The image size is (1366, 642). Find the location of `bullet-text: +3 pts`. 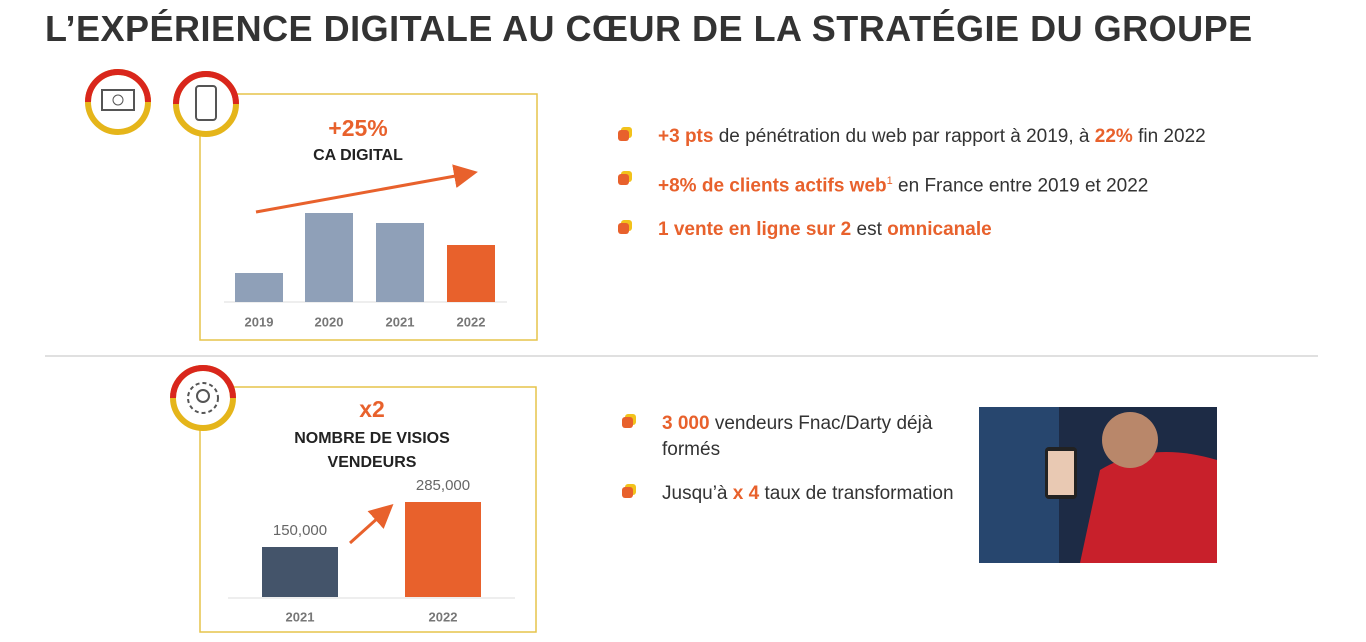

bullet-text: +3 pts is located at coordinates (686, 136).